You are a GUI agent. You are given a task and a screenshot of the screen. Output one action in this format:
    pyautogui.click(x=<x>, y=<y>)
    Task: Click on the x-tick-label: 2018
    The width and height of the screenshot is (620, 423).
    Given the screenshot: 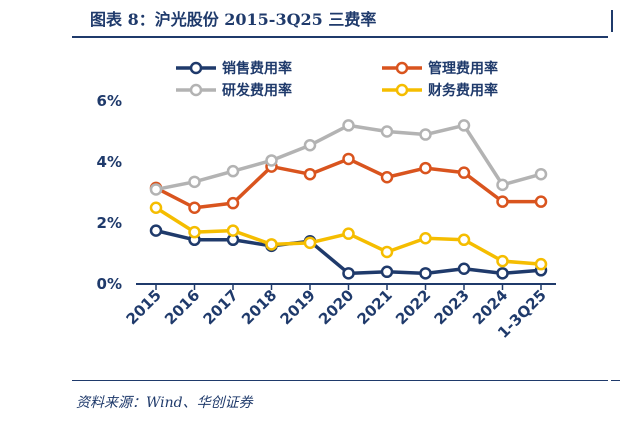 What is the action you would take?
    pyautogui.click(x=259, y=307)
    